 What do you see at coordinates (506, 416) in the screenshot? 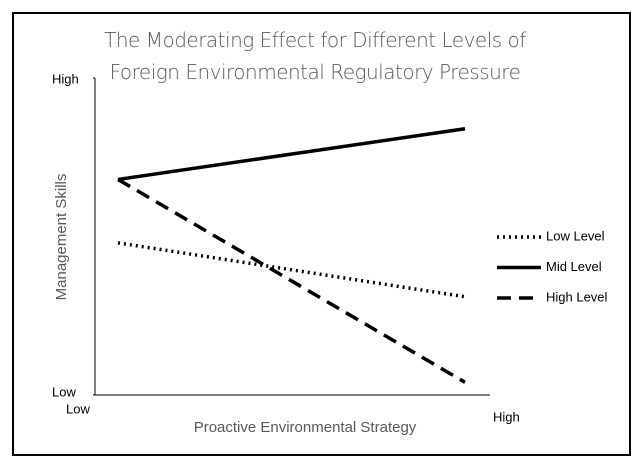
I see `x-tick-label: High` at bounding box center [506, 416].